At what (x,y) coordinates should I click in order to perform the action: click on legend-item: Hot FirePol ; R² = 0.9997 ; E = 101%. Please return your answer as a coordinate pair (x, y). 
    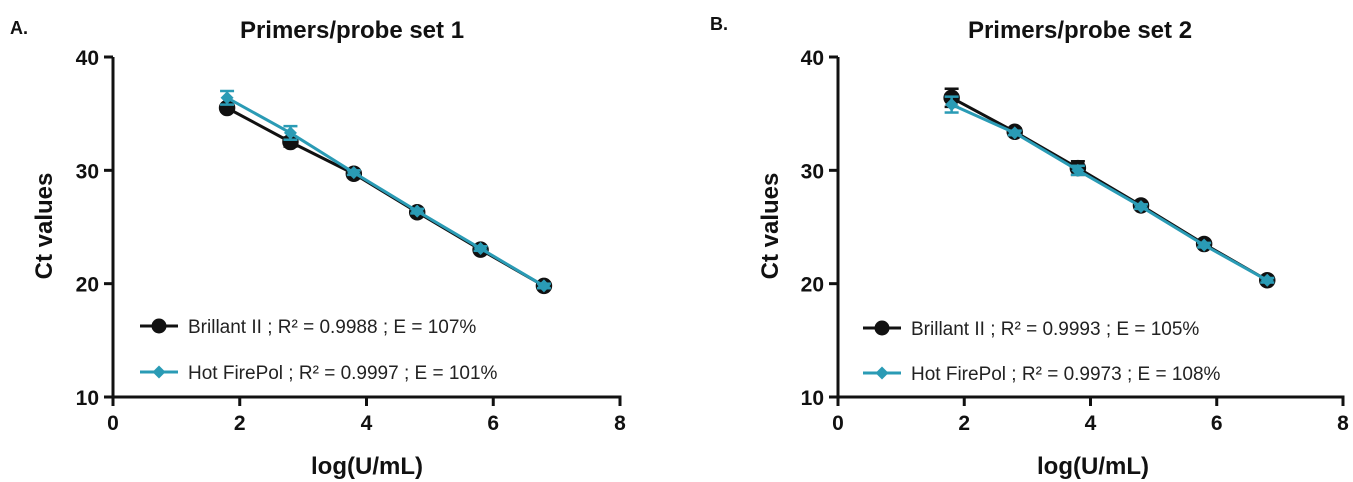
    Looking at the image, I should click on (319, 373).